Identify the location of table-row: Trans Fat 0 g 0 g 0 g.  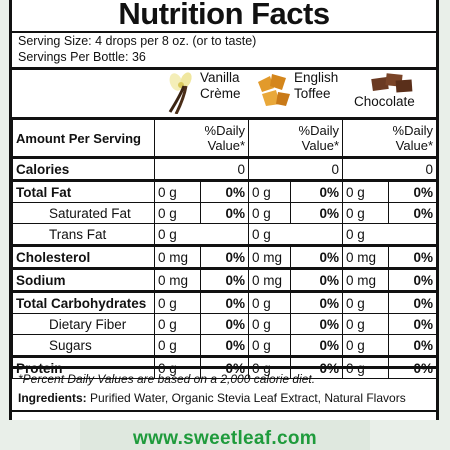
(224, 234).